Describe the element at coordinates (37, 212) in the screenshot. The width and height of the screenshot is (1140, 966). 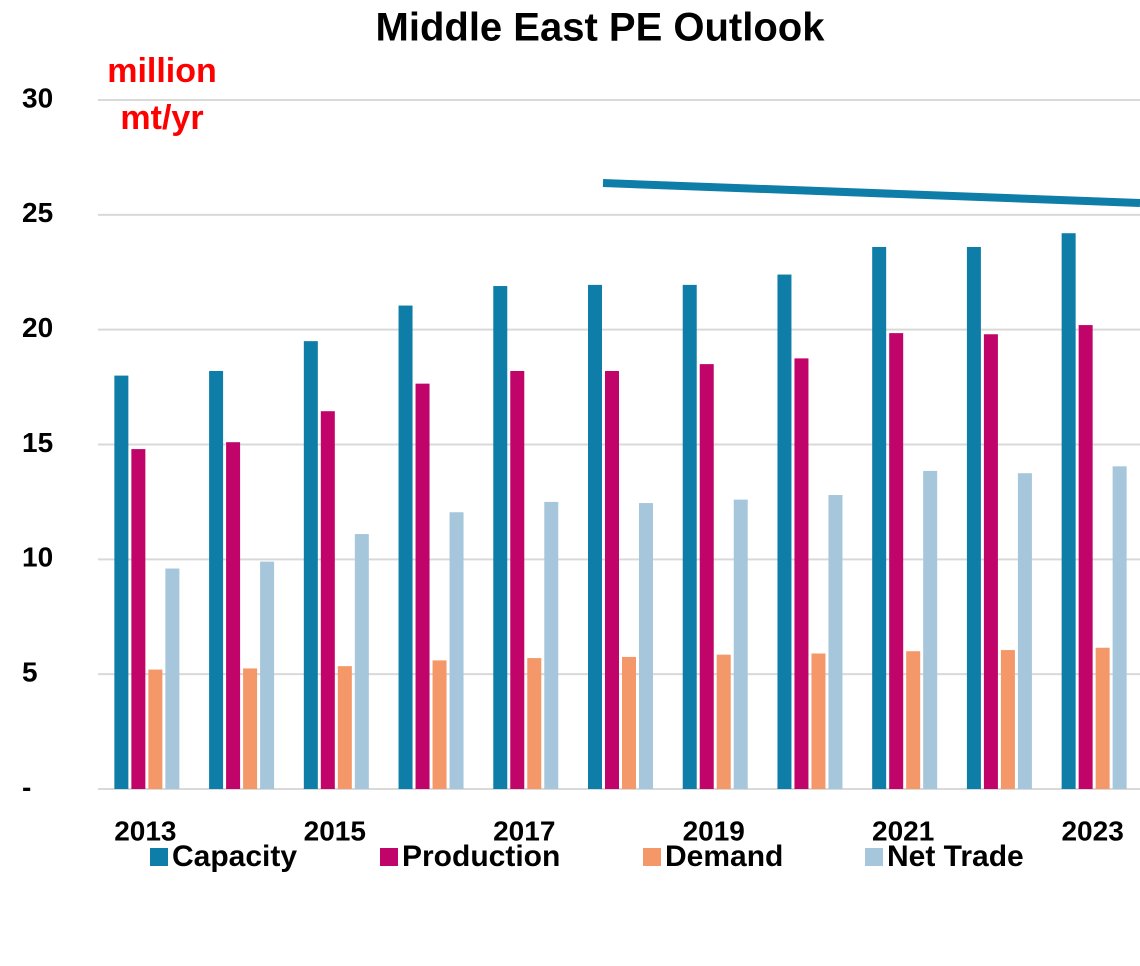
I see `y-tick-label: 25` at that location.